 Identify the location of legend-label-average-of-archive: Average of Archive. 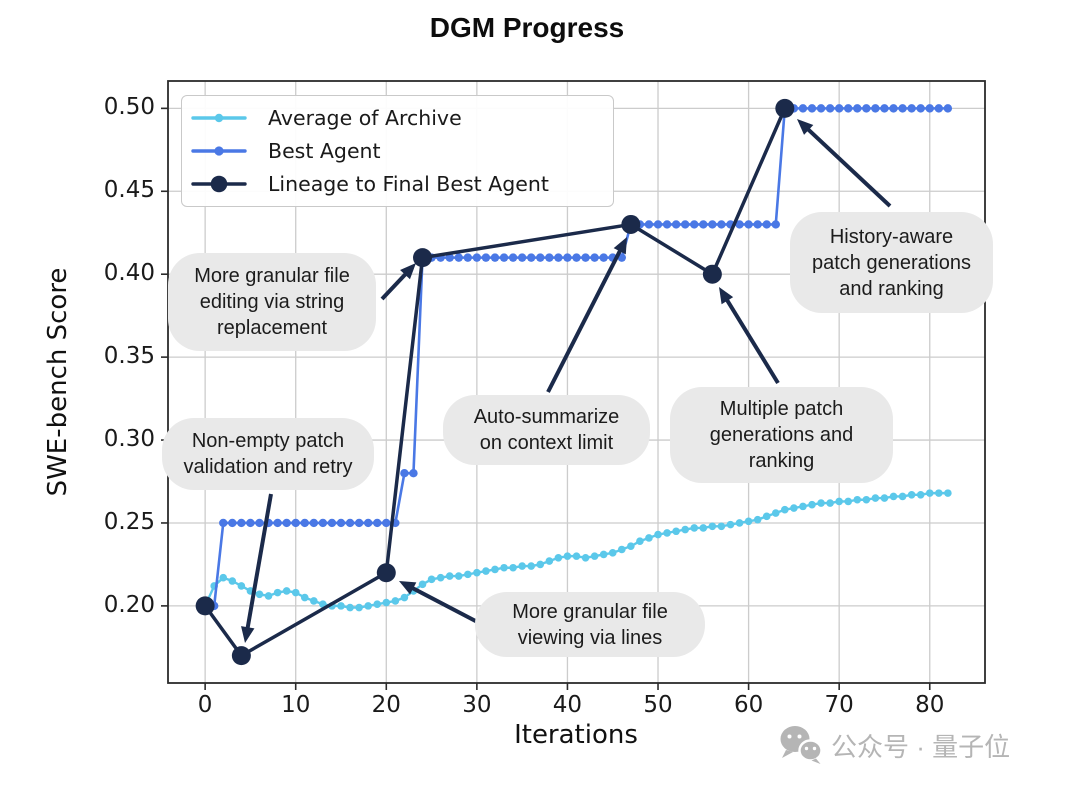
(365, 117).